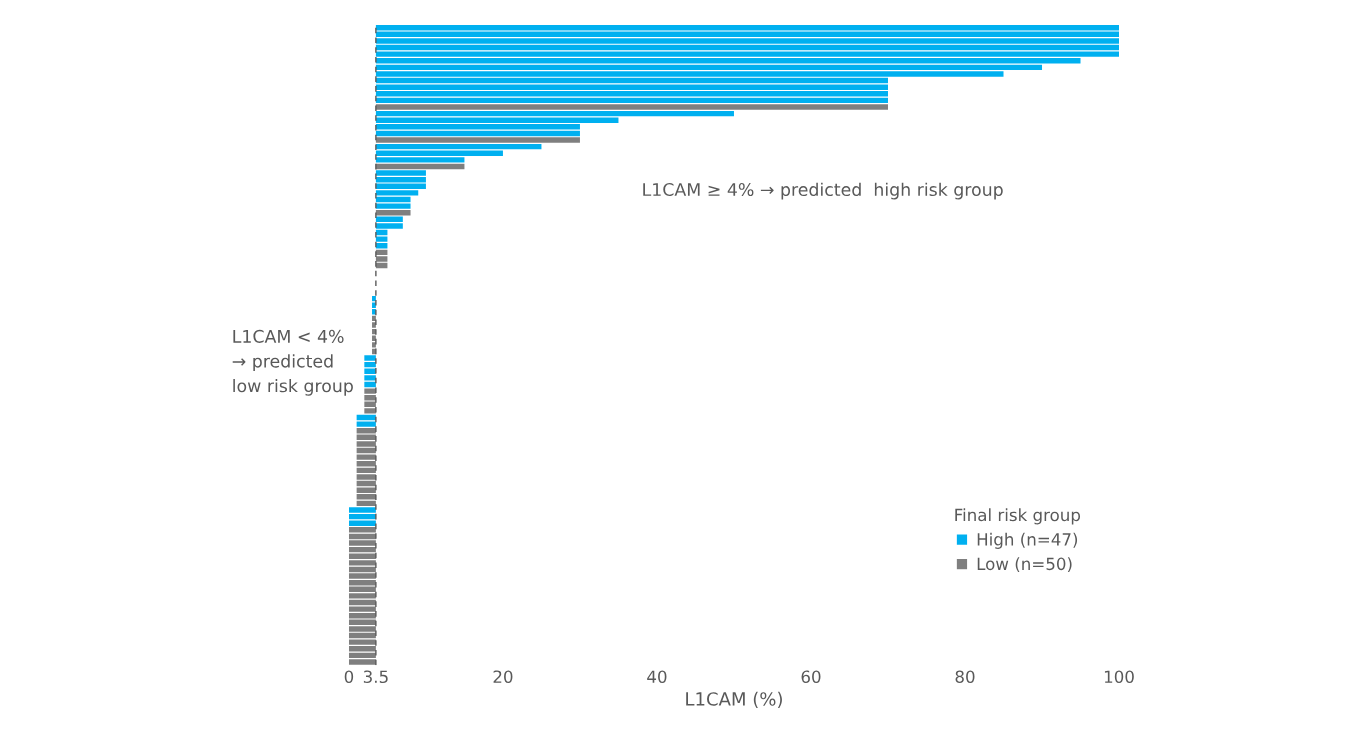 The height and width of the screenshot is (740, 1363). I want to click on x-tick-label: 20, so click(503, 677).